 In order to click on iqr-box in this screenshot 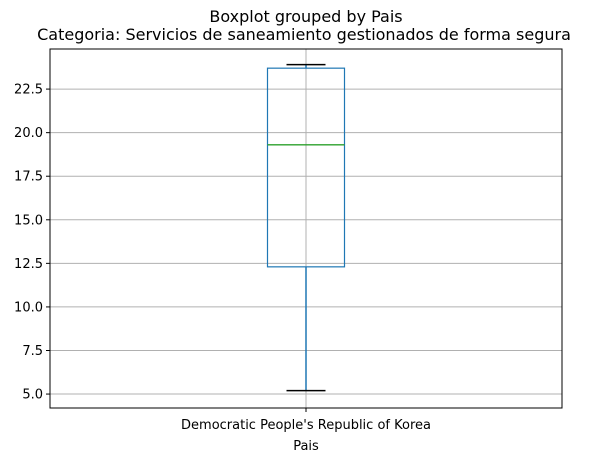, I will do `click(306, 167)`.